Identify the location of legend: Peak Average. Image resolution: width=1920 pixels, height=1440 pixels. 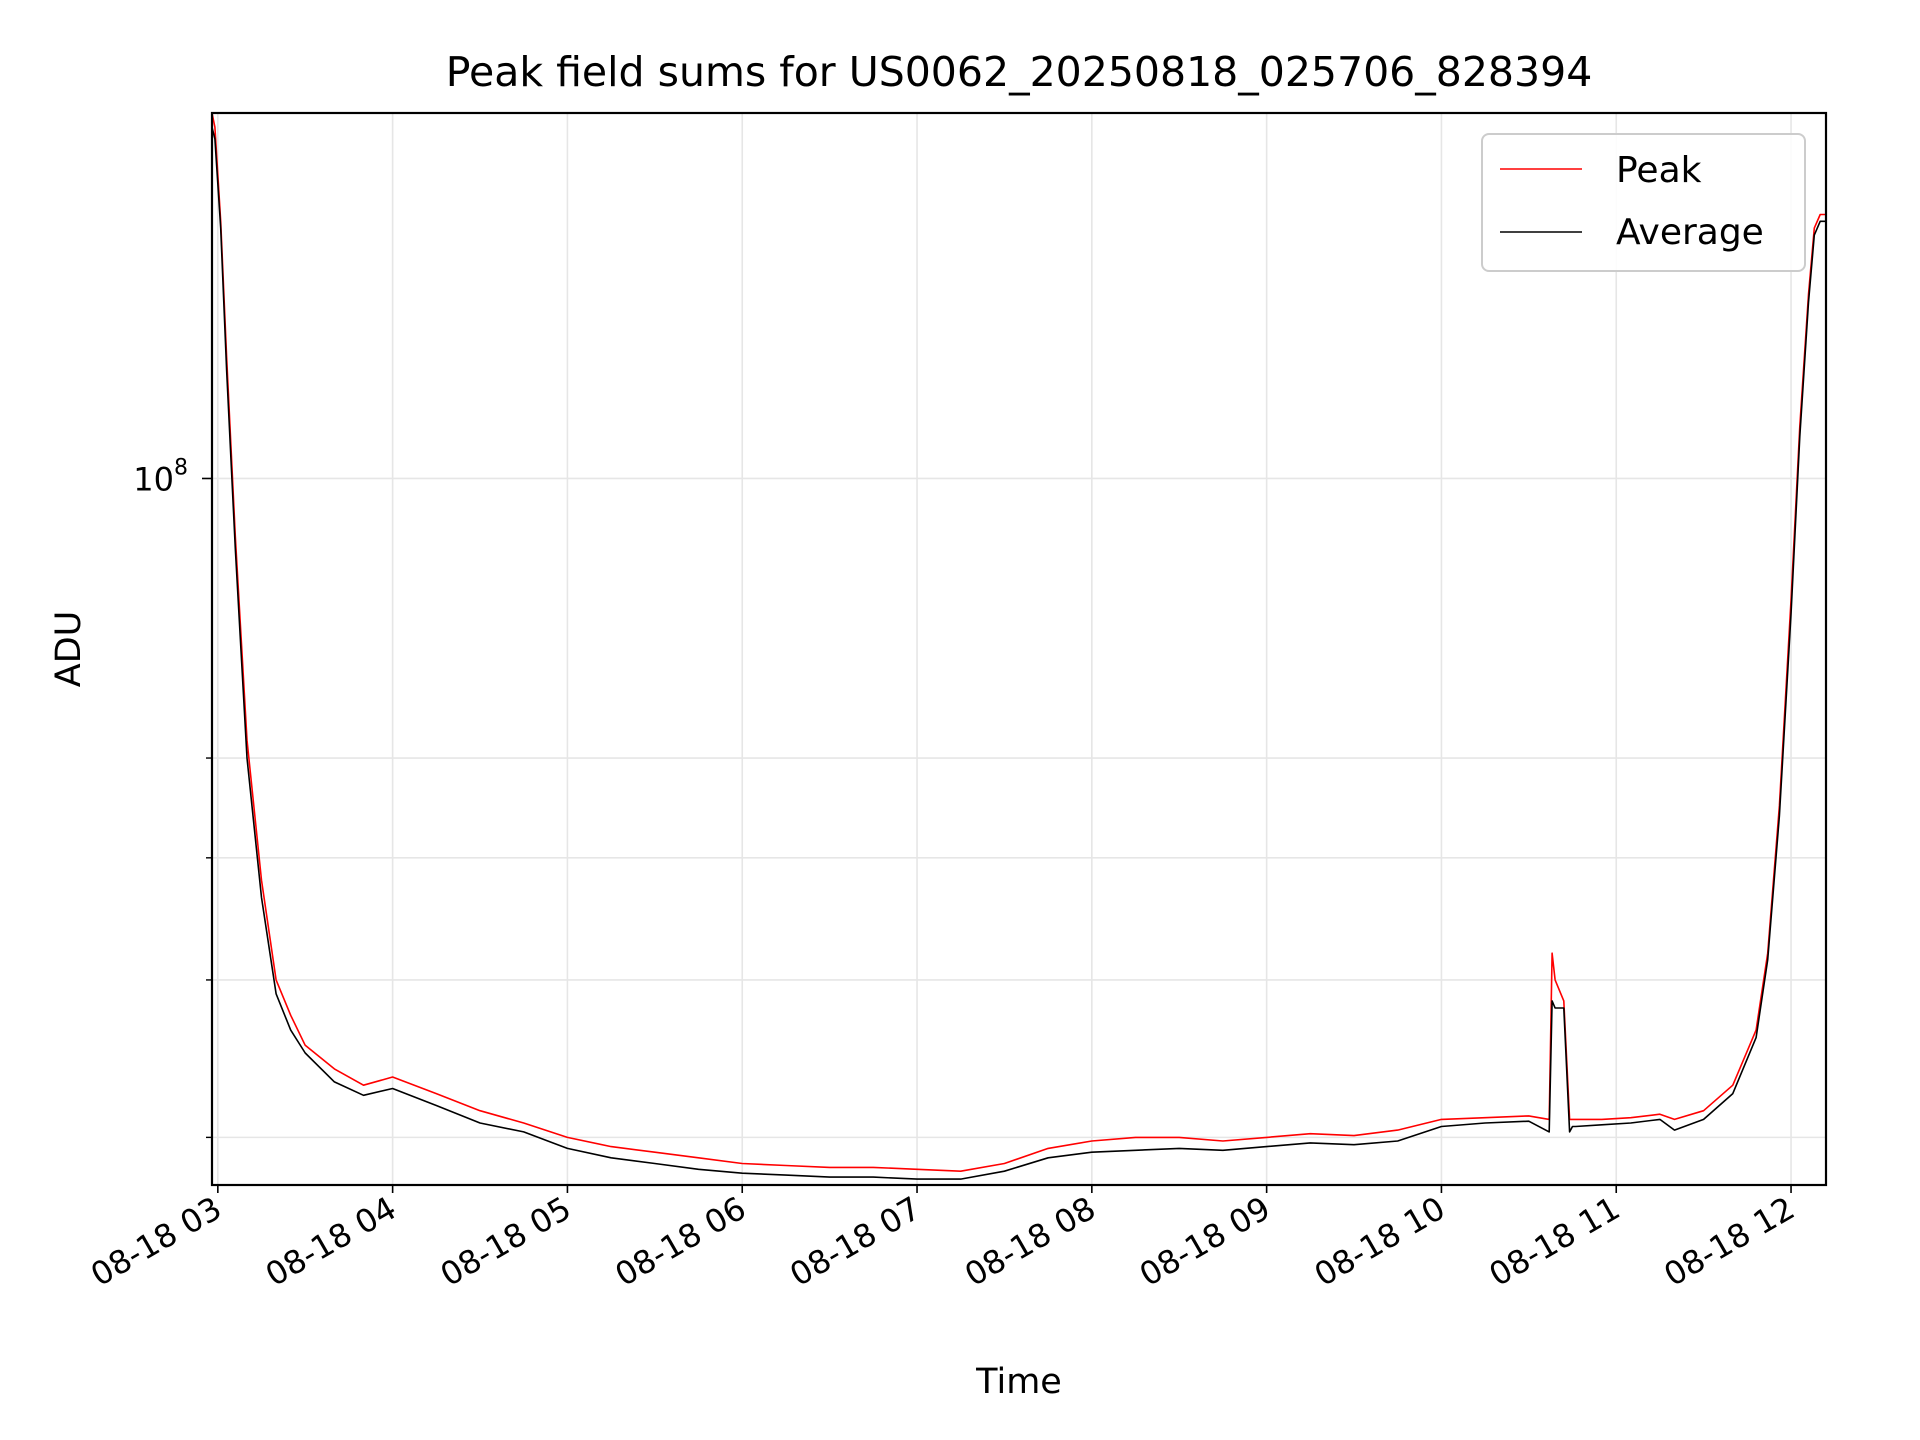
(1643, 202).